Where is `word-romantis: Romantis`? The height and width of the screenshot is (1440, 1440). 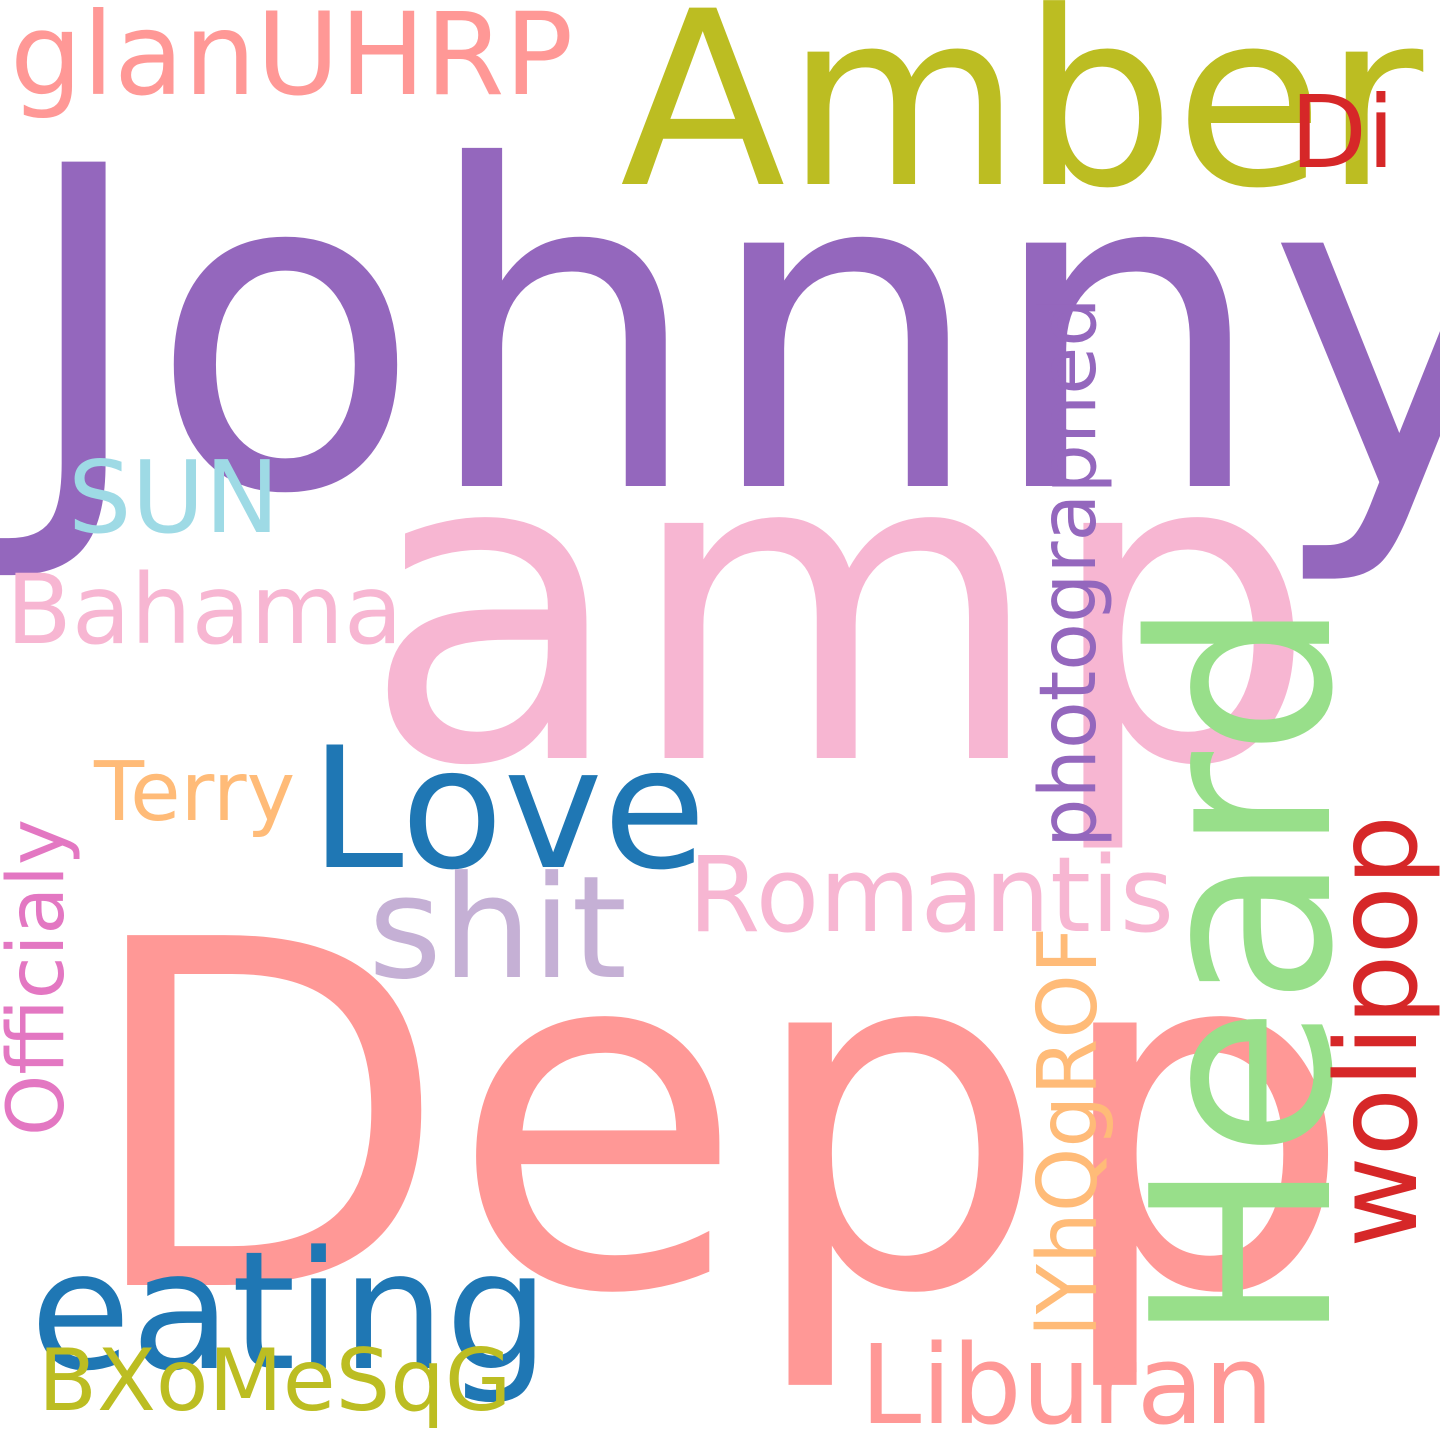
word-romantis: Romantis is located at coordinates (931, 895).